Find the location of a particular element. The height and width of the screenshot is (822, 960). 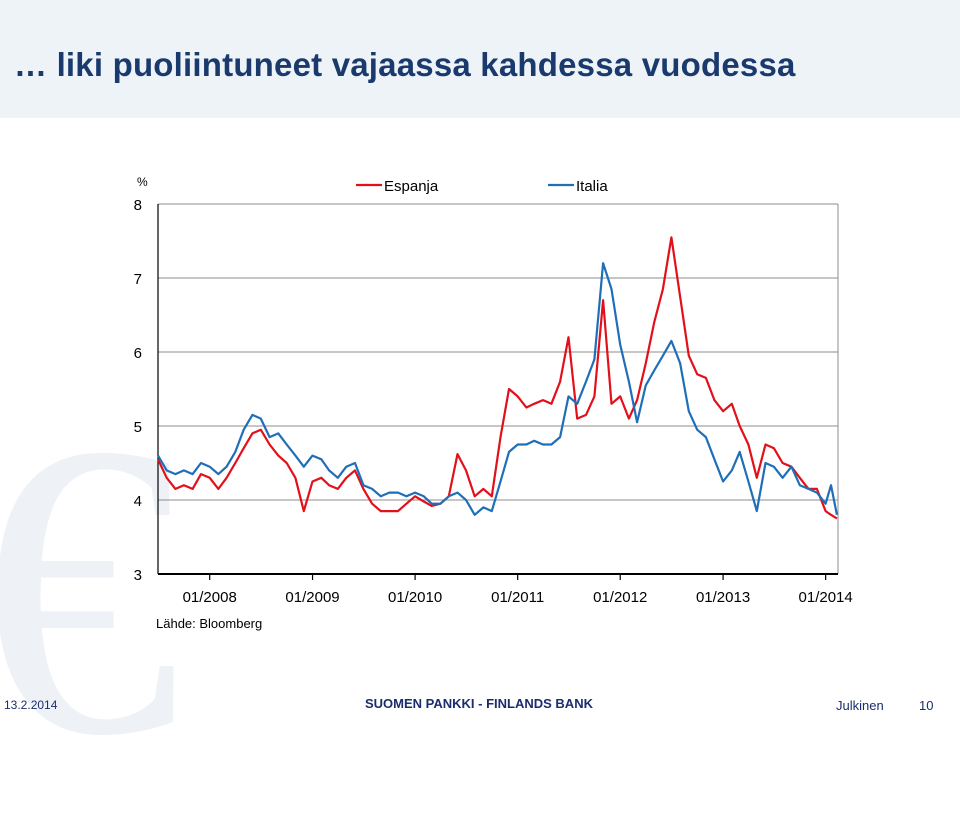

source-note: Lähde: Bloomberg is located at coordinates (209, 623).